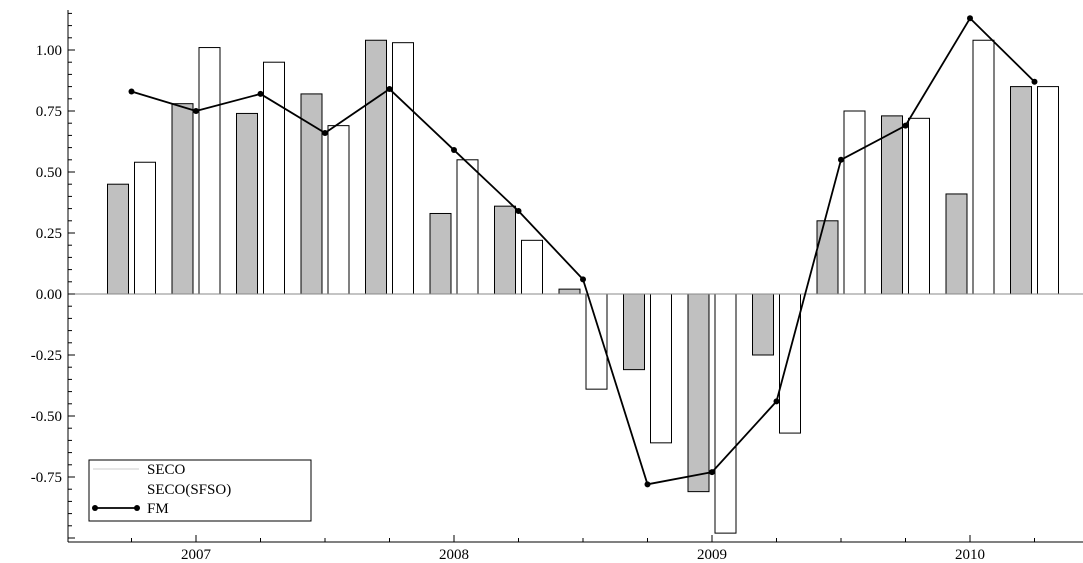  Describe the element at coordinates (46, 417) in the screenshot. I see `y-tick-label: -0.50` at that location.